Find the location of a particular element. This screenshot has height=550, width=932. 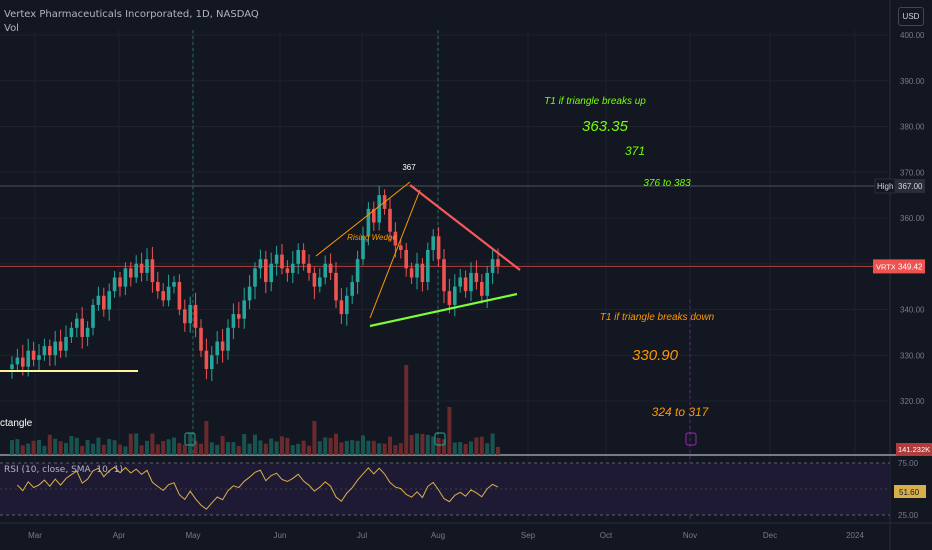

earnings-icon is located at coordinates (440, 439).